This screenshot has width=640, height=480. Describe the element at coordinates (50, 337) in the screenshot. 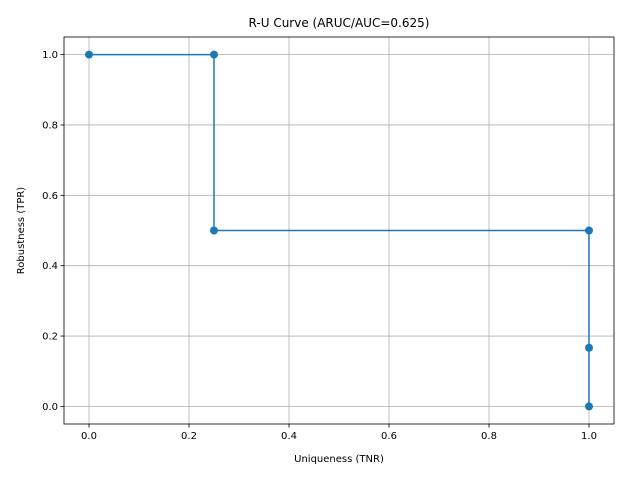

I see `y-tick-label: 0.2` at that location.